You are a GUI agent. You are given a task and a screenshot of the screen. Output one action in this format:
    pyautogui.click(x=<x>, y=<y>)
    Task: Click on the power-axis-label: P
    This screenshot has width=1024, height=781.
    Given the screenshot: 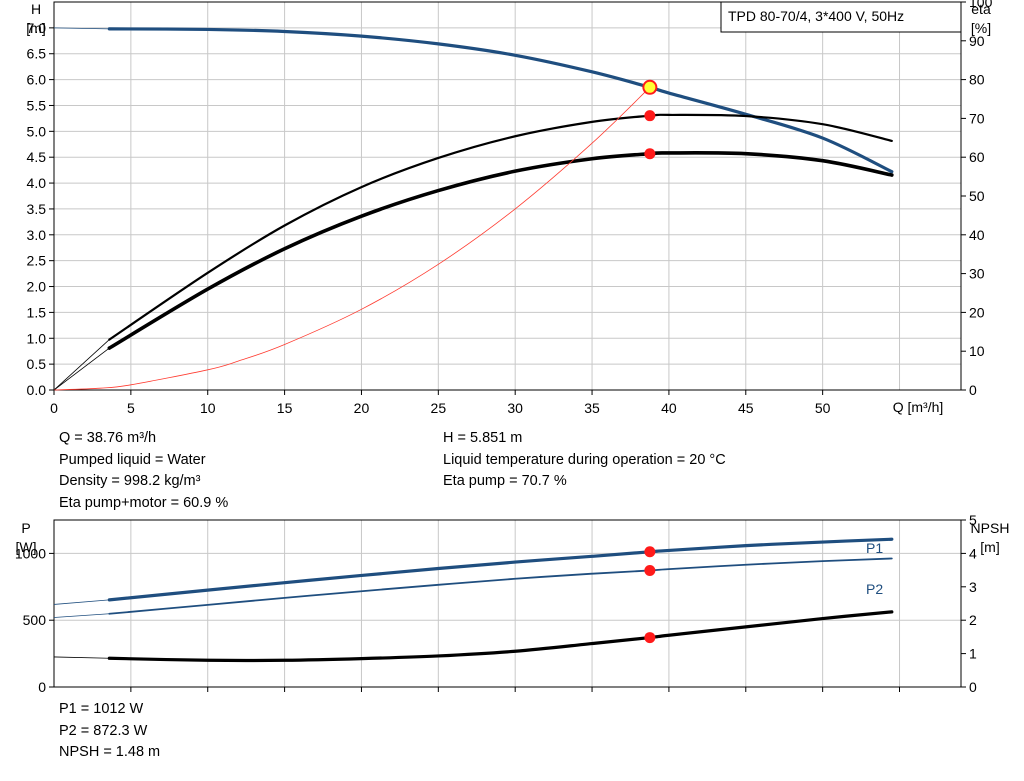 What is the action you would take?
    pyautogui.click(x=25, y=528)
    